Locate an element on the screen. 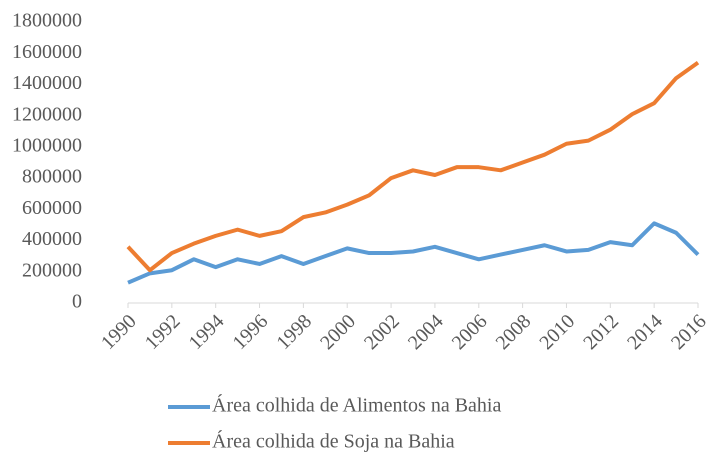 Image resolution: width=707 pixels, height=456 pixels. y-tick-label: 1400000 is located at coordinates (47, 83).